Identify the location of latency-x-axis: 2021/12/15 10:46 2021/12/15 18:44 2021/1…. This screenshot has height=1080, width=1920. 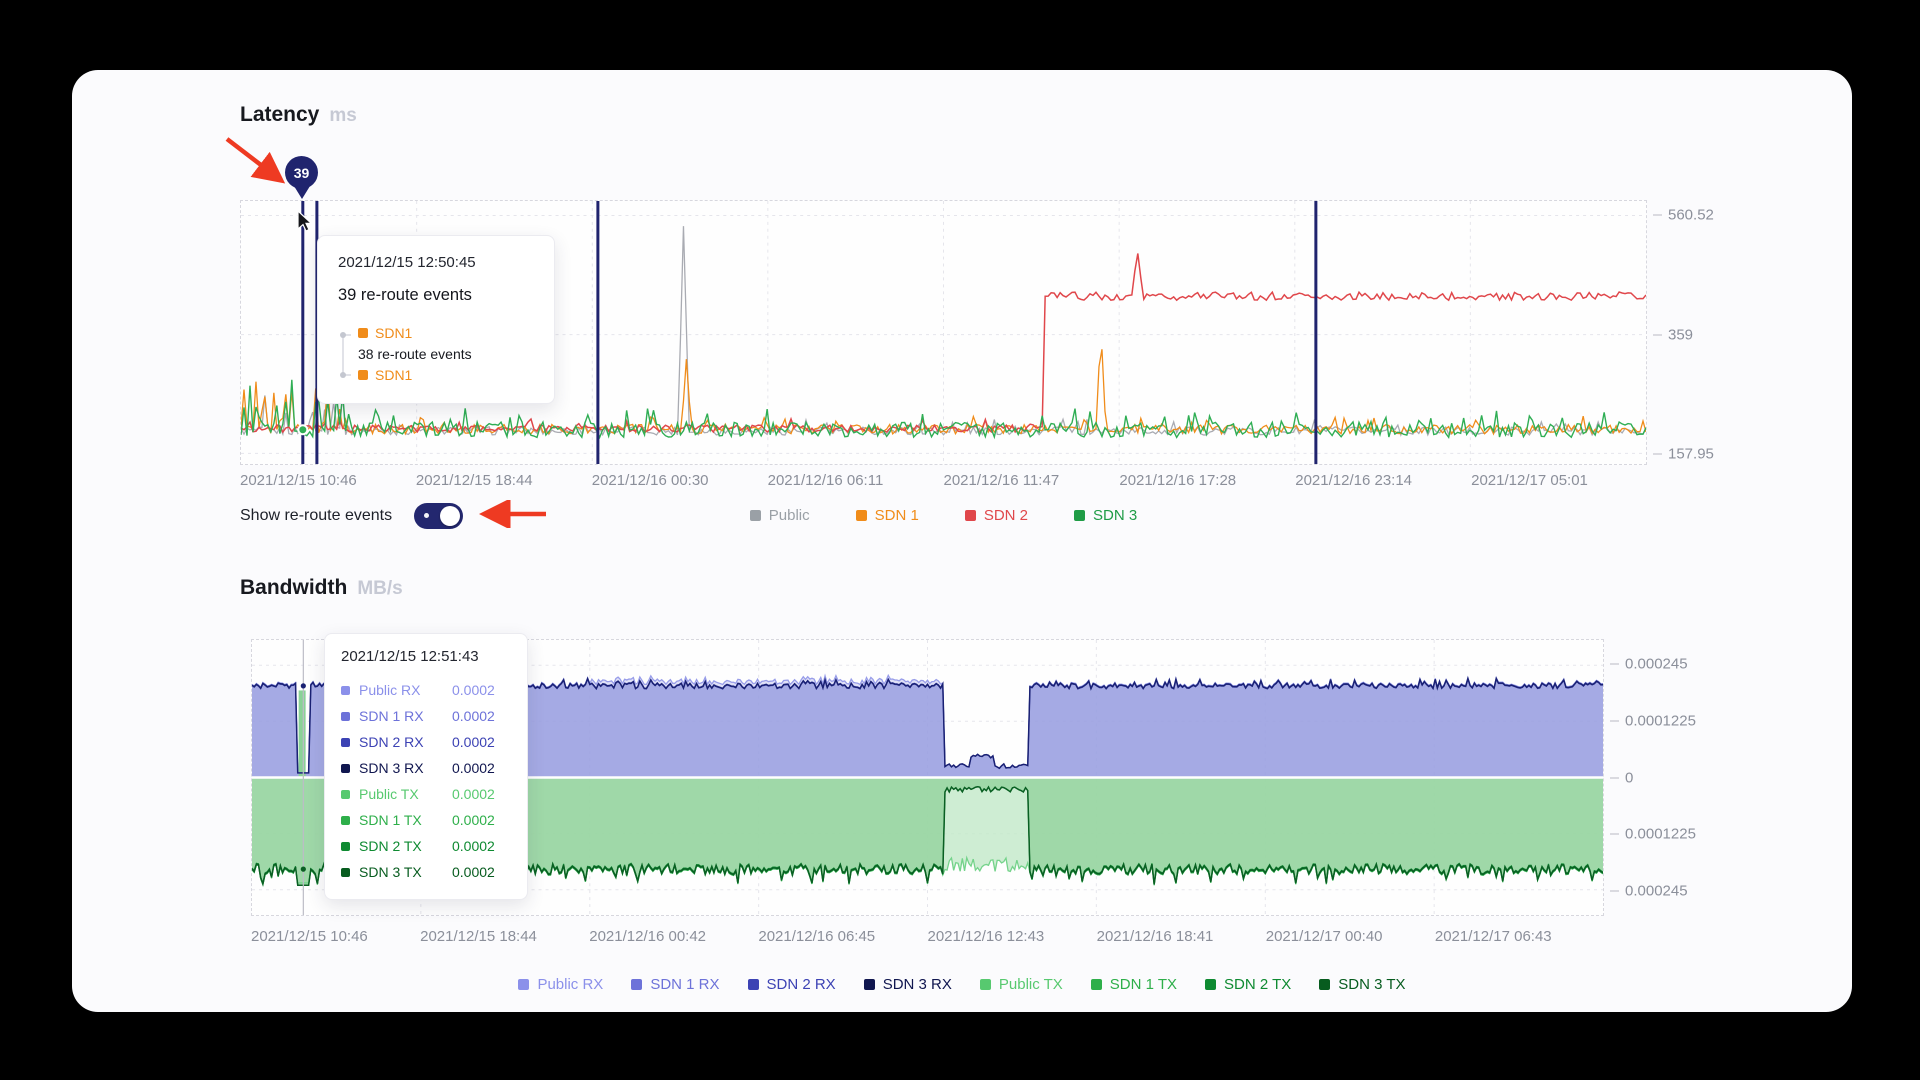
(943, 482).